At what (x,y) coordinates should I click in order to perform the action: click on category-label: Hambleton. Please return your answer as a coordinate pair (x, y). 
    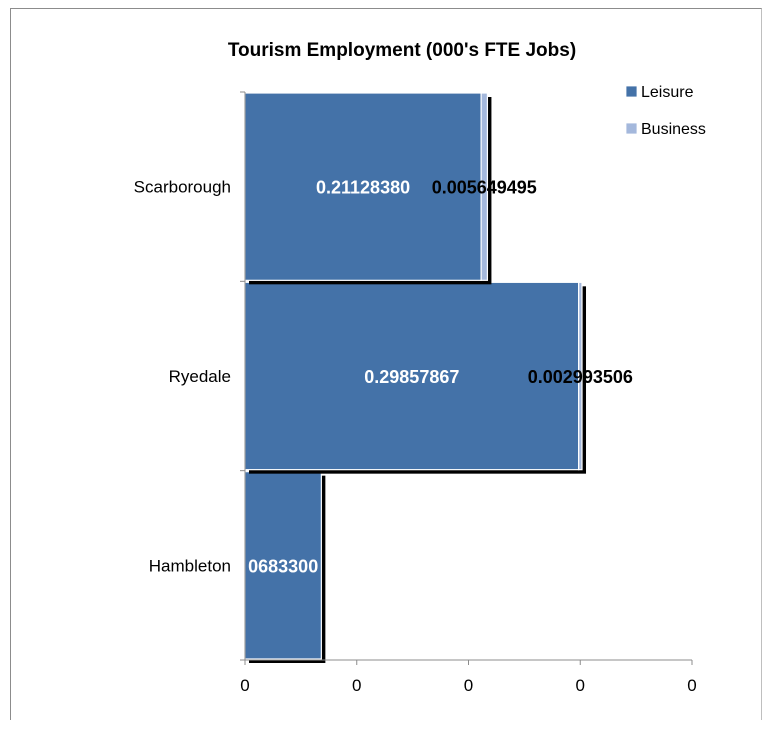
    Looking at the image, I should click on (190, 565).